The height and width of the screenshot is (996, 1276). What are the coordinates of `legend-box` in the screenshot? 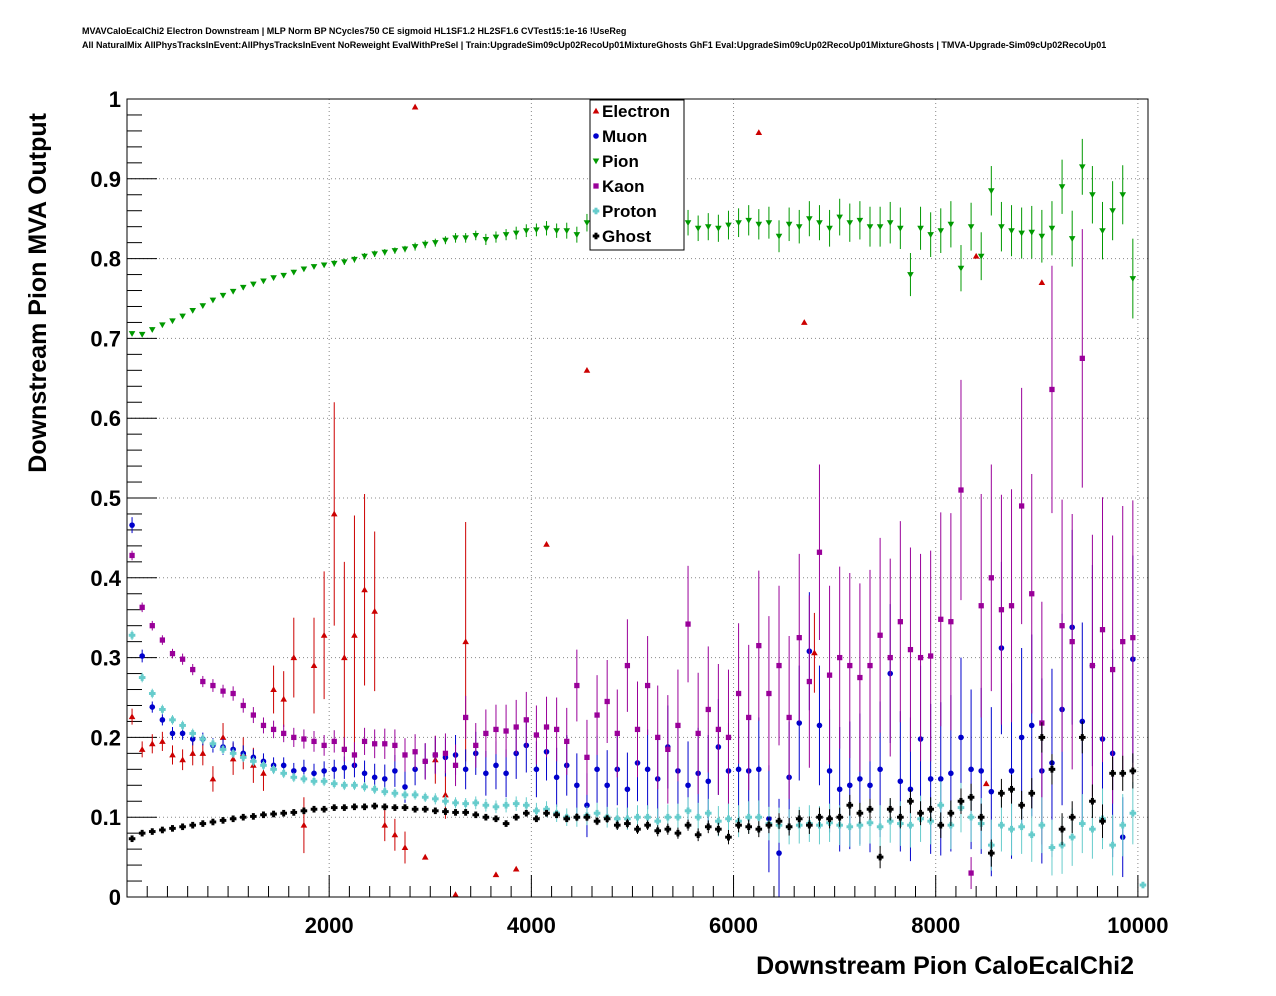 It's located at (637, 175).